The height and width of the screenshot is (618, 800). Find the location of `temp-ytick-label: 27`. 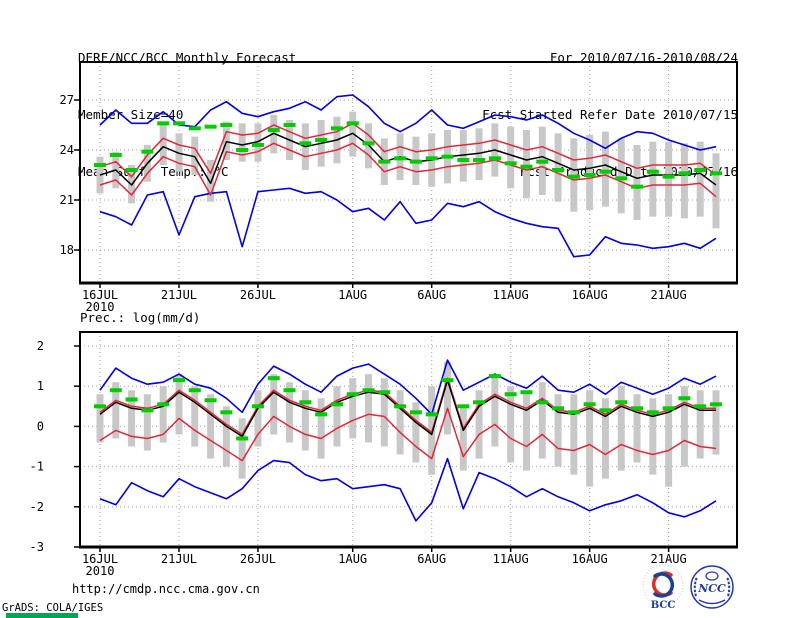

temp-ytick-label: 27 is located at coordinates (67, 100).